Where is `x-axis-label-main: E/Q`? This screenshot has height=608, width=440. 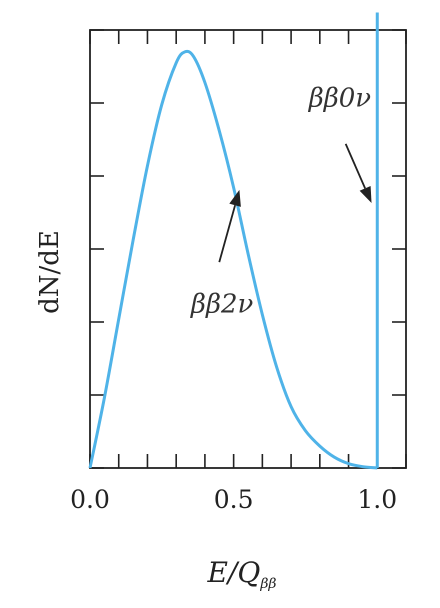
x-axis-label-main: E/Q is located at coordinates (233, 572).